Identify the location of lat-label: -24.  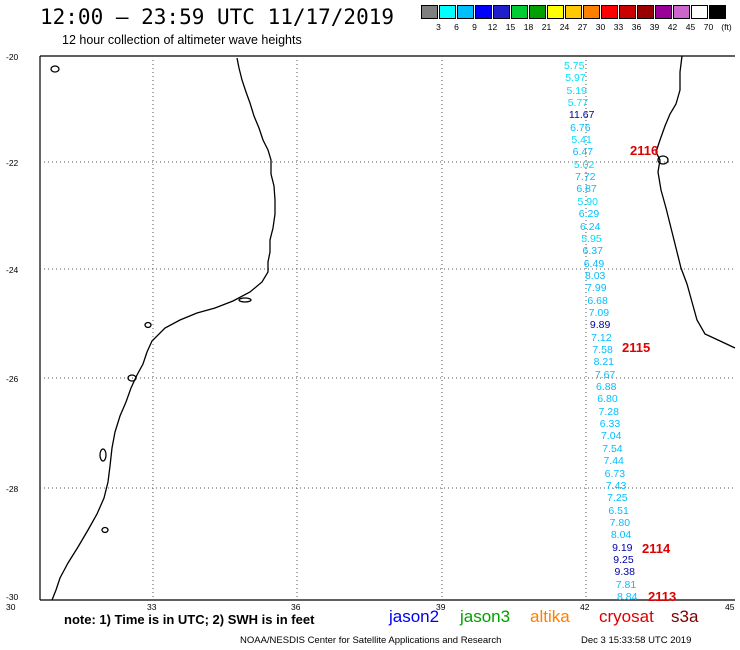
(12, 270).